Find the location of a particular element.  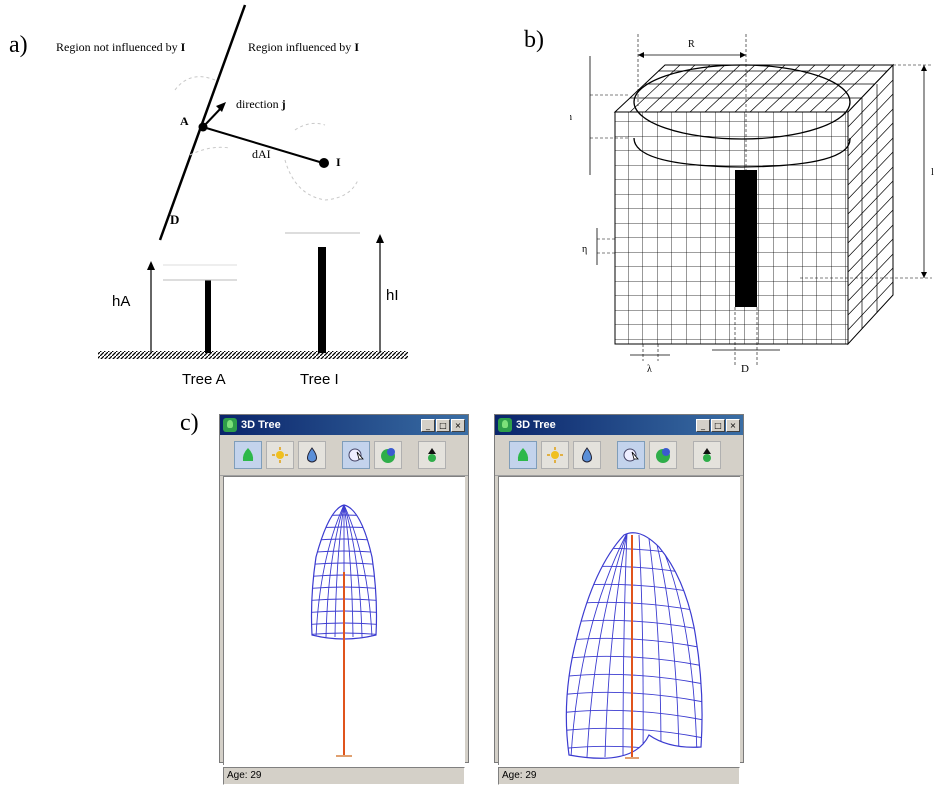

direction-label: direction j is located at coordinates (261, 104).